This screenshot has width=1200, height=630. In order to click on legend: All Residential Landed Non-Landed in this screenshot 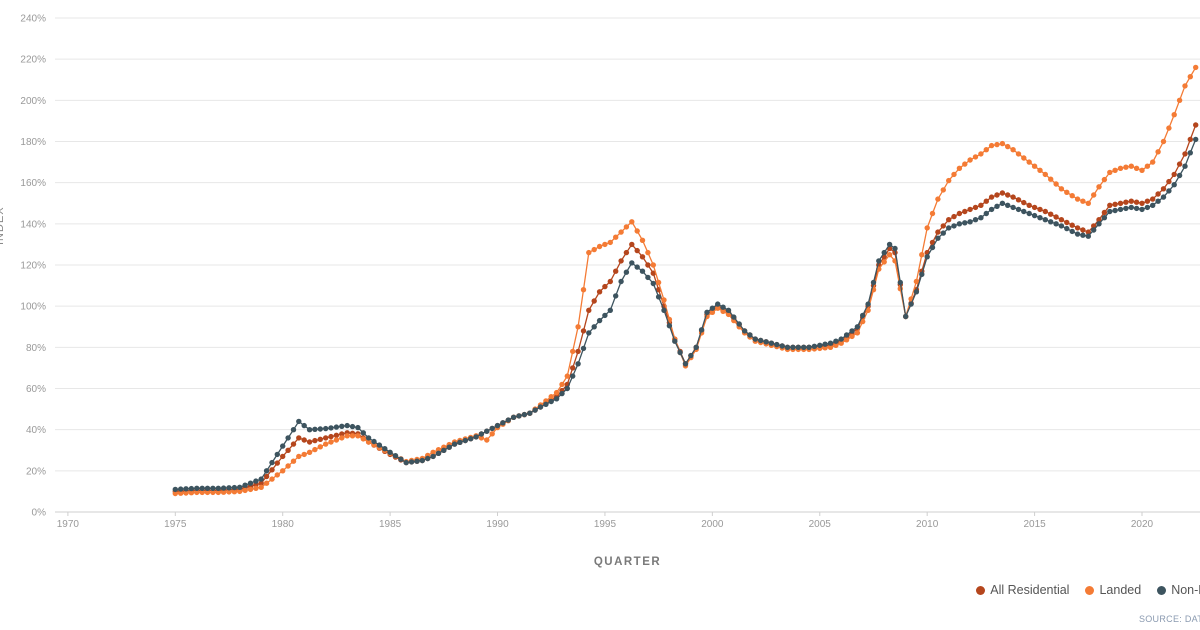, I will do `click(1088, 590)`.